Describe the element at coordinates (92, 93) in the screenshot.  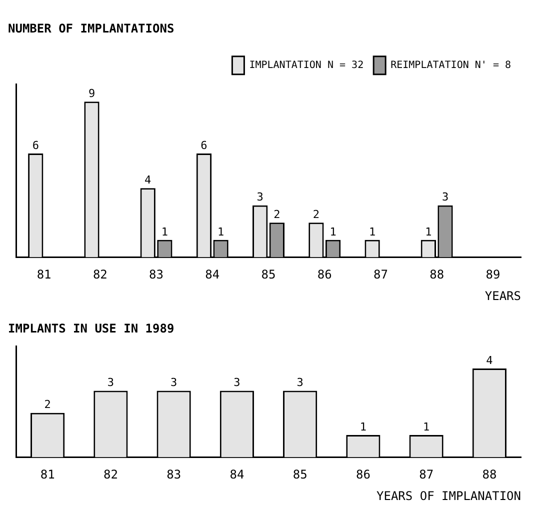
I see `data-label: 9` at that location.